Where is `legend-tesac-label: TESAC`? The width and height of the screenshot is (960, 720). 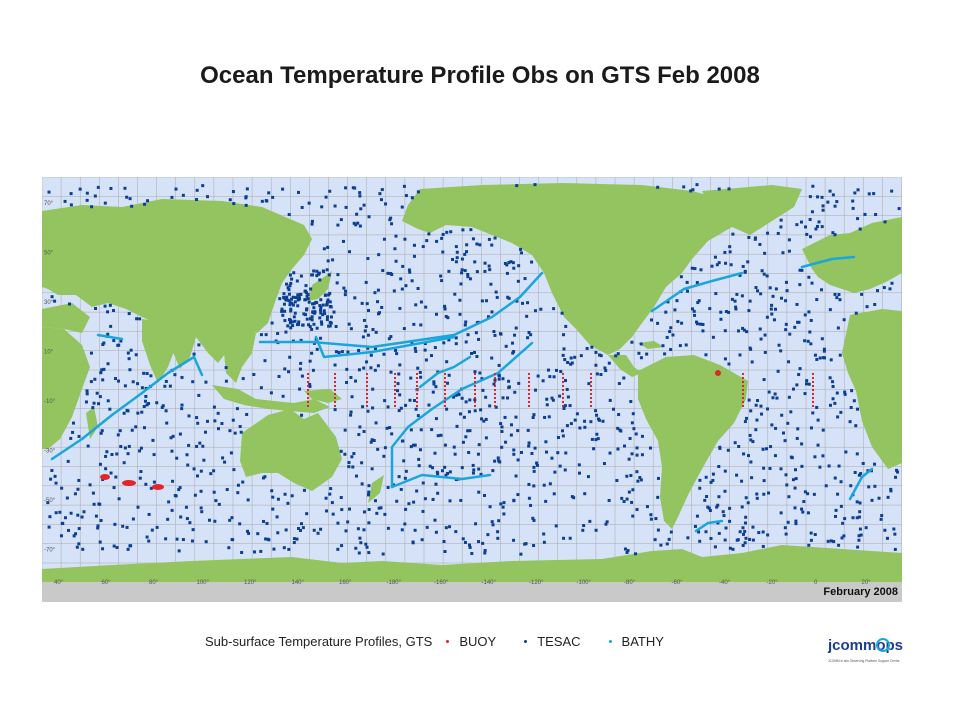
legend-tesac-label: TESAC is located at coordinates (559, 641).